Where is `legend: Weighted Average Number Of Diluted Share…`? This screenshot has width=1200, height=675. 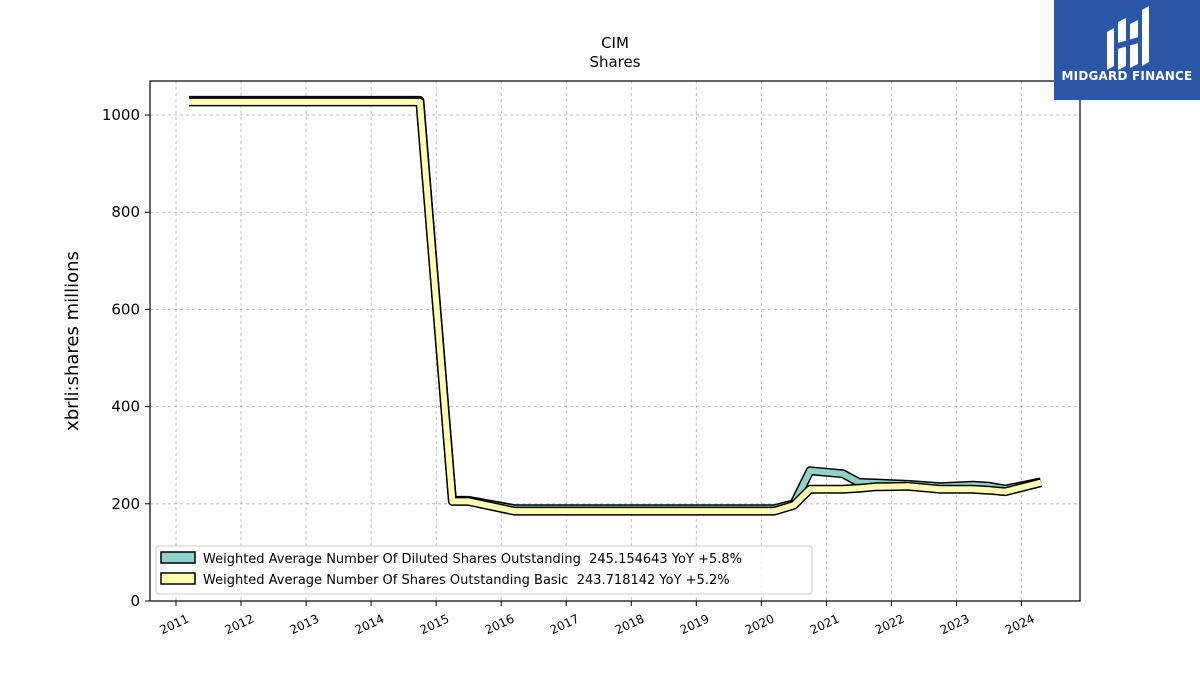
legend: Weighted Average Number Of Diluted Share… is located at coordinates (484, 570).